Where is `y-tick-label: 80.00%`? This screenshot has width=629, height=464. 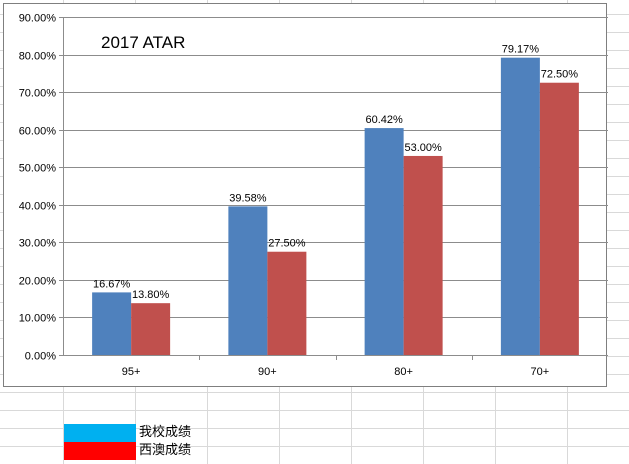 y-tick-label: 80.00% is located at coordinates (38, 57).